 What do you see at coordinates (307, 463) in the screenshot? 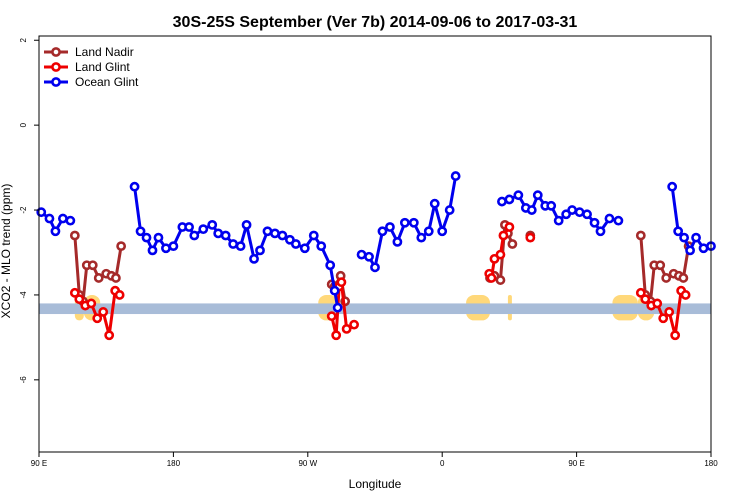
I see `x-tick-label: 90 W` at bounding box center [307, 463].